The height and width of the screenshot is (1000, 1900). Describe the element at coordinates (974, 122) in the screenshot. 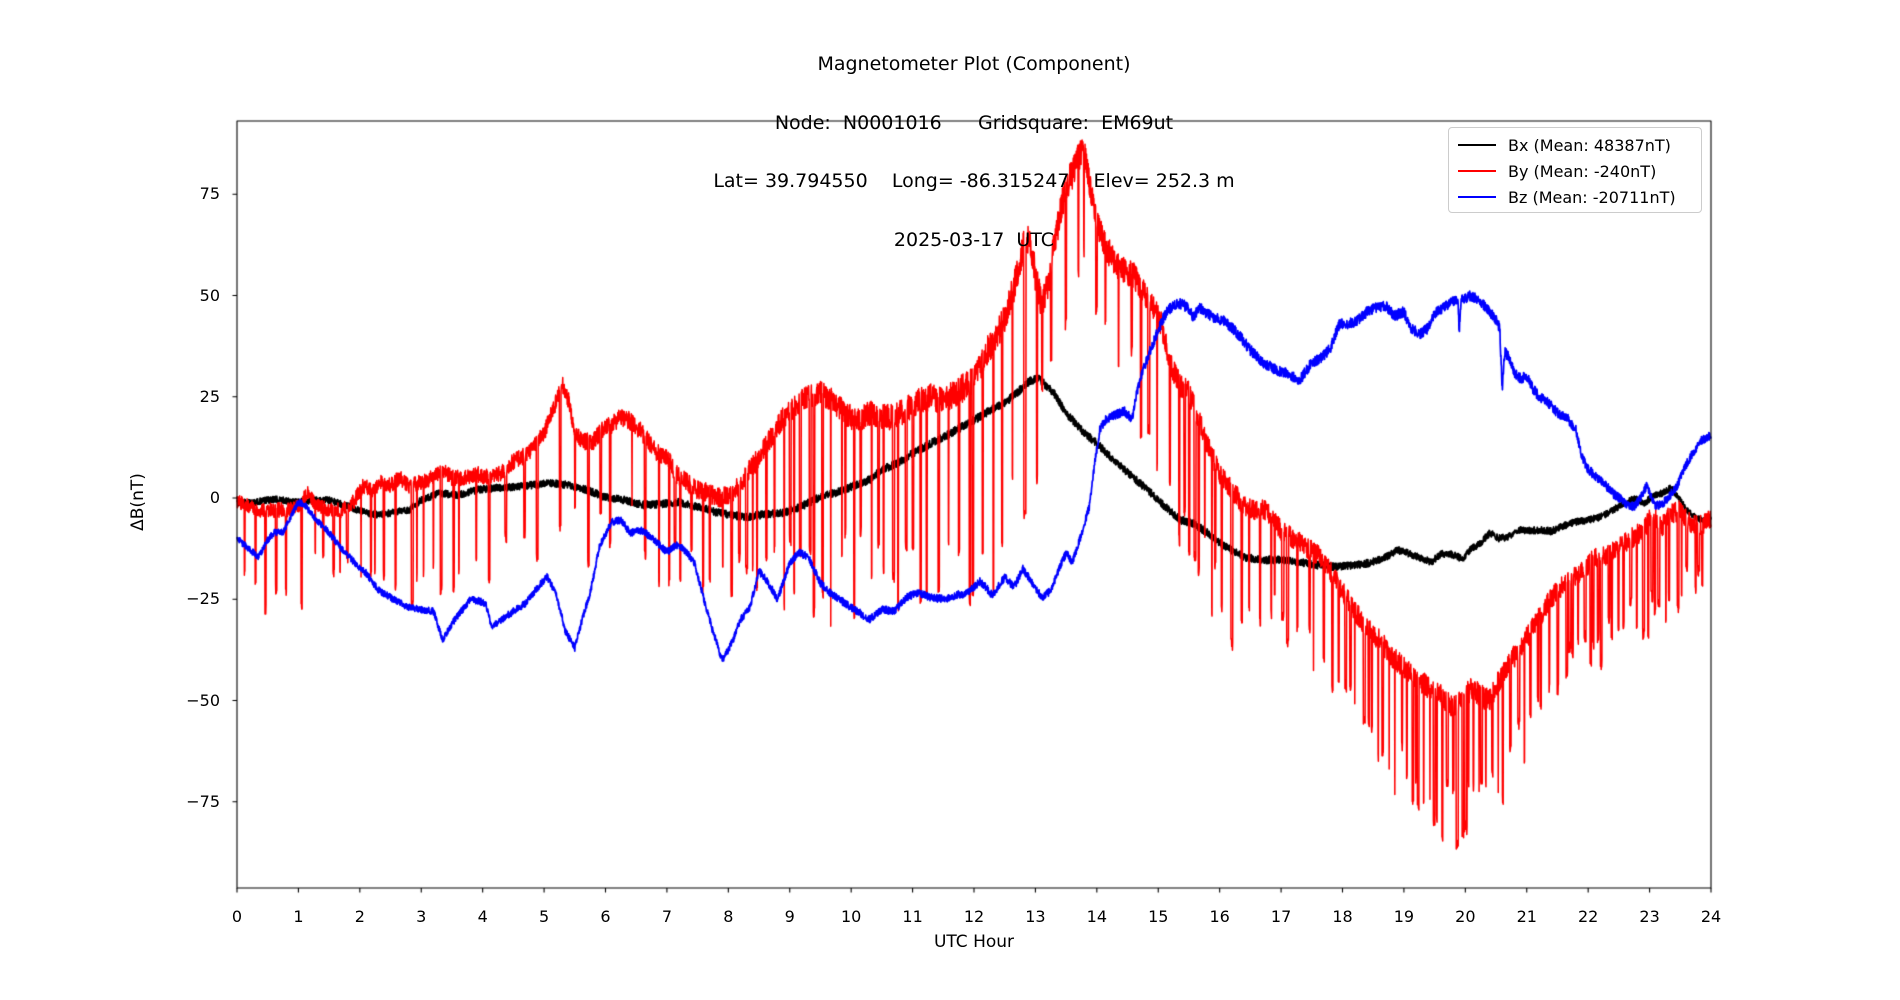

I see `subtitle-node-gridsquare: Node: N0001016 Gridsquare: EM69ut` at that location.